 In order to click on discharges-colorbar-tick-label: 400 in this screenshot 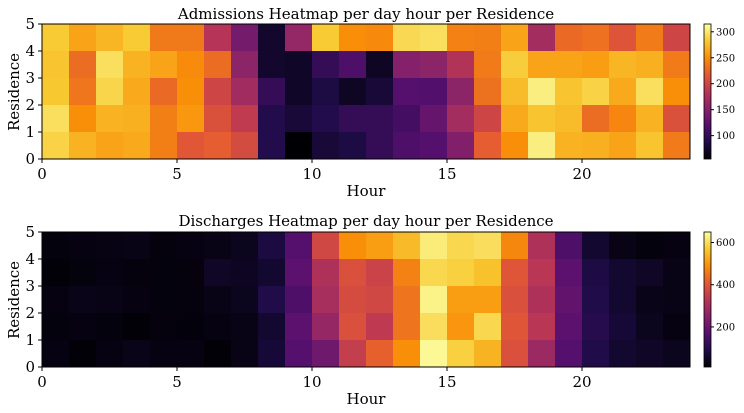, I will do `click(725, 285)`.